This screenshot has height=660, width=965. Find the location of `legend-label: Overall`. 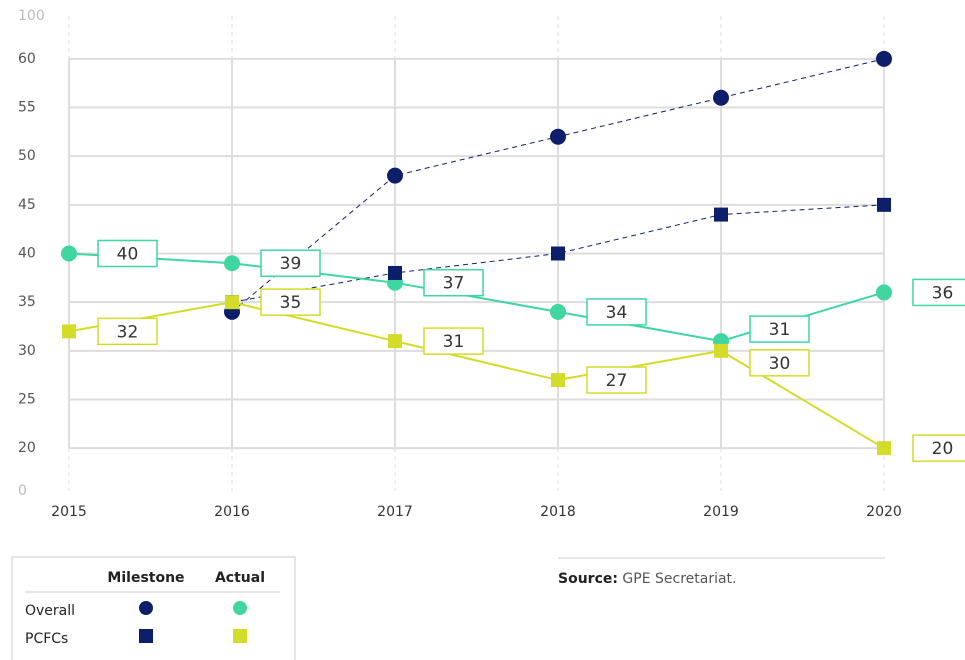

legend-label: Overall is located at coordinates (50, 611).